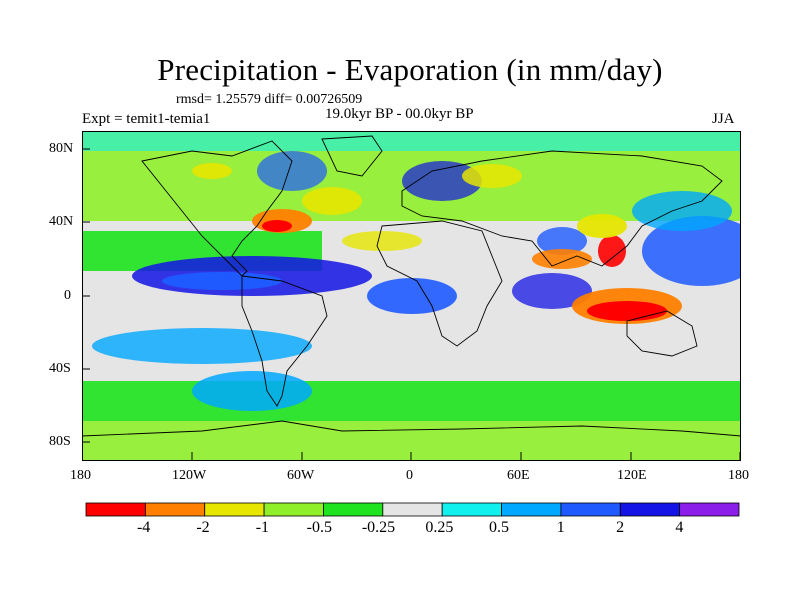  I want to click on colorbar-label: -0.5, so click(319, 527).